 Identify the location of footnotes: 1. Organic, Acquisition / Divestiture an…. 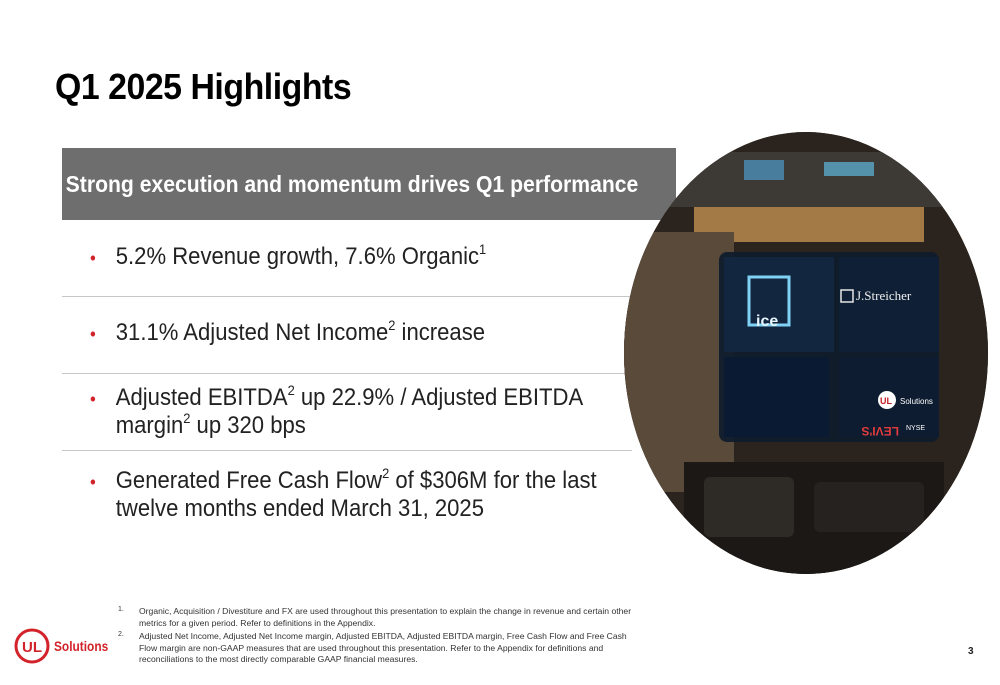
(378, 637).